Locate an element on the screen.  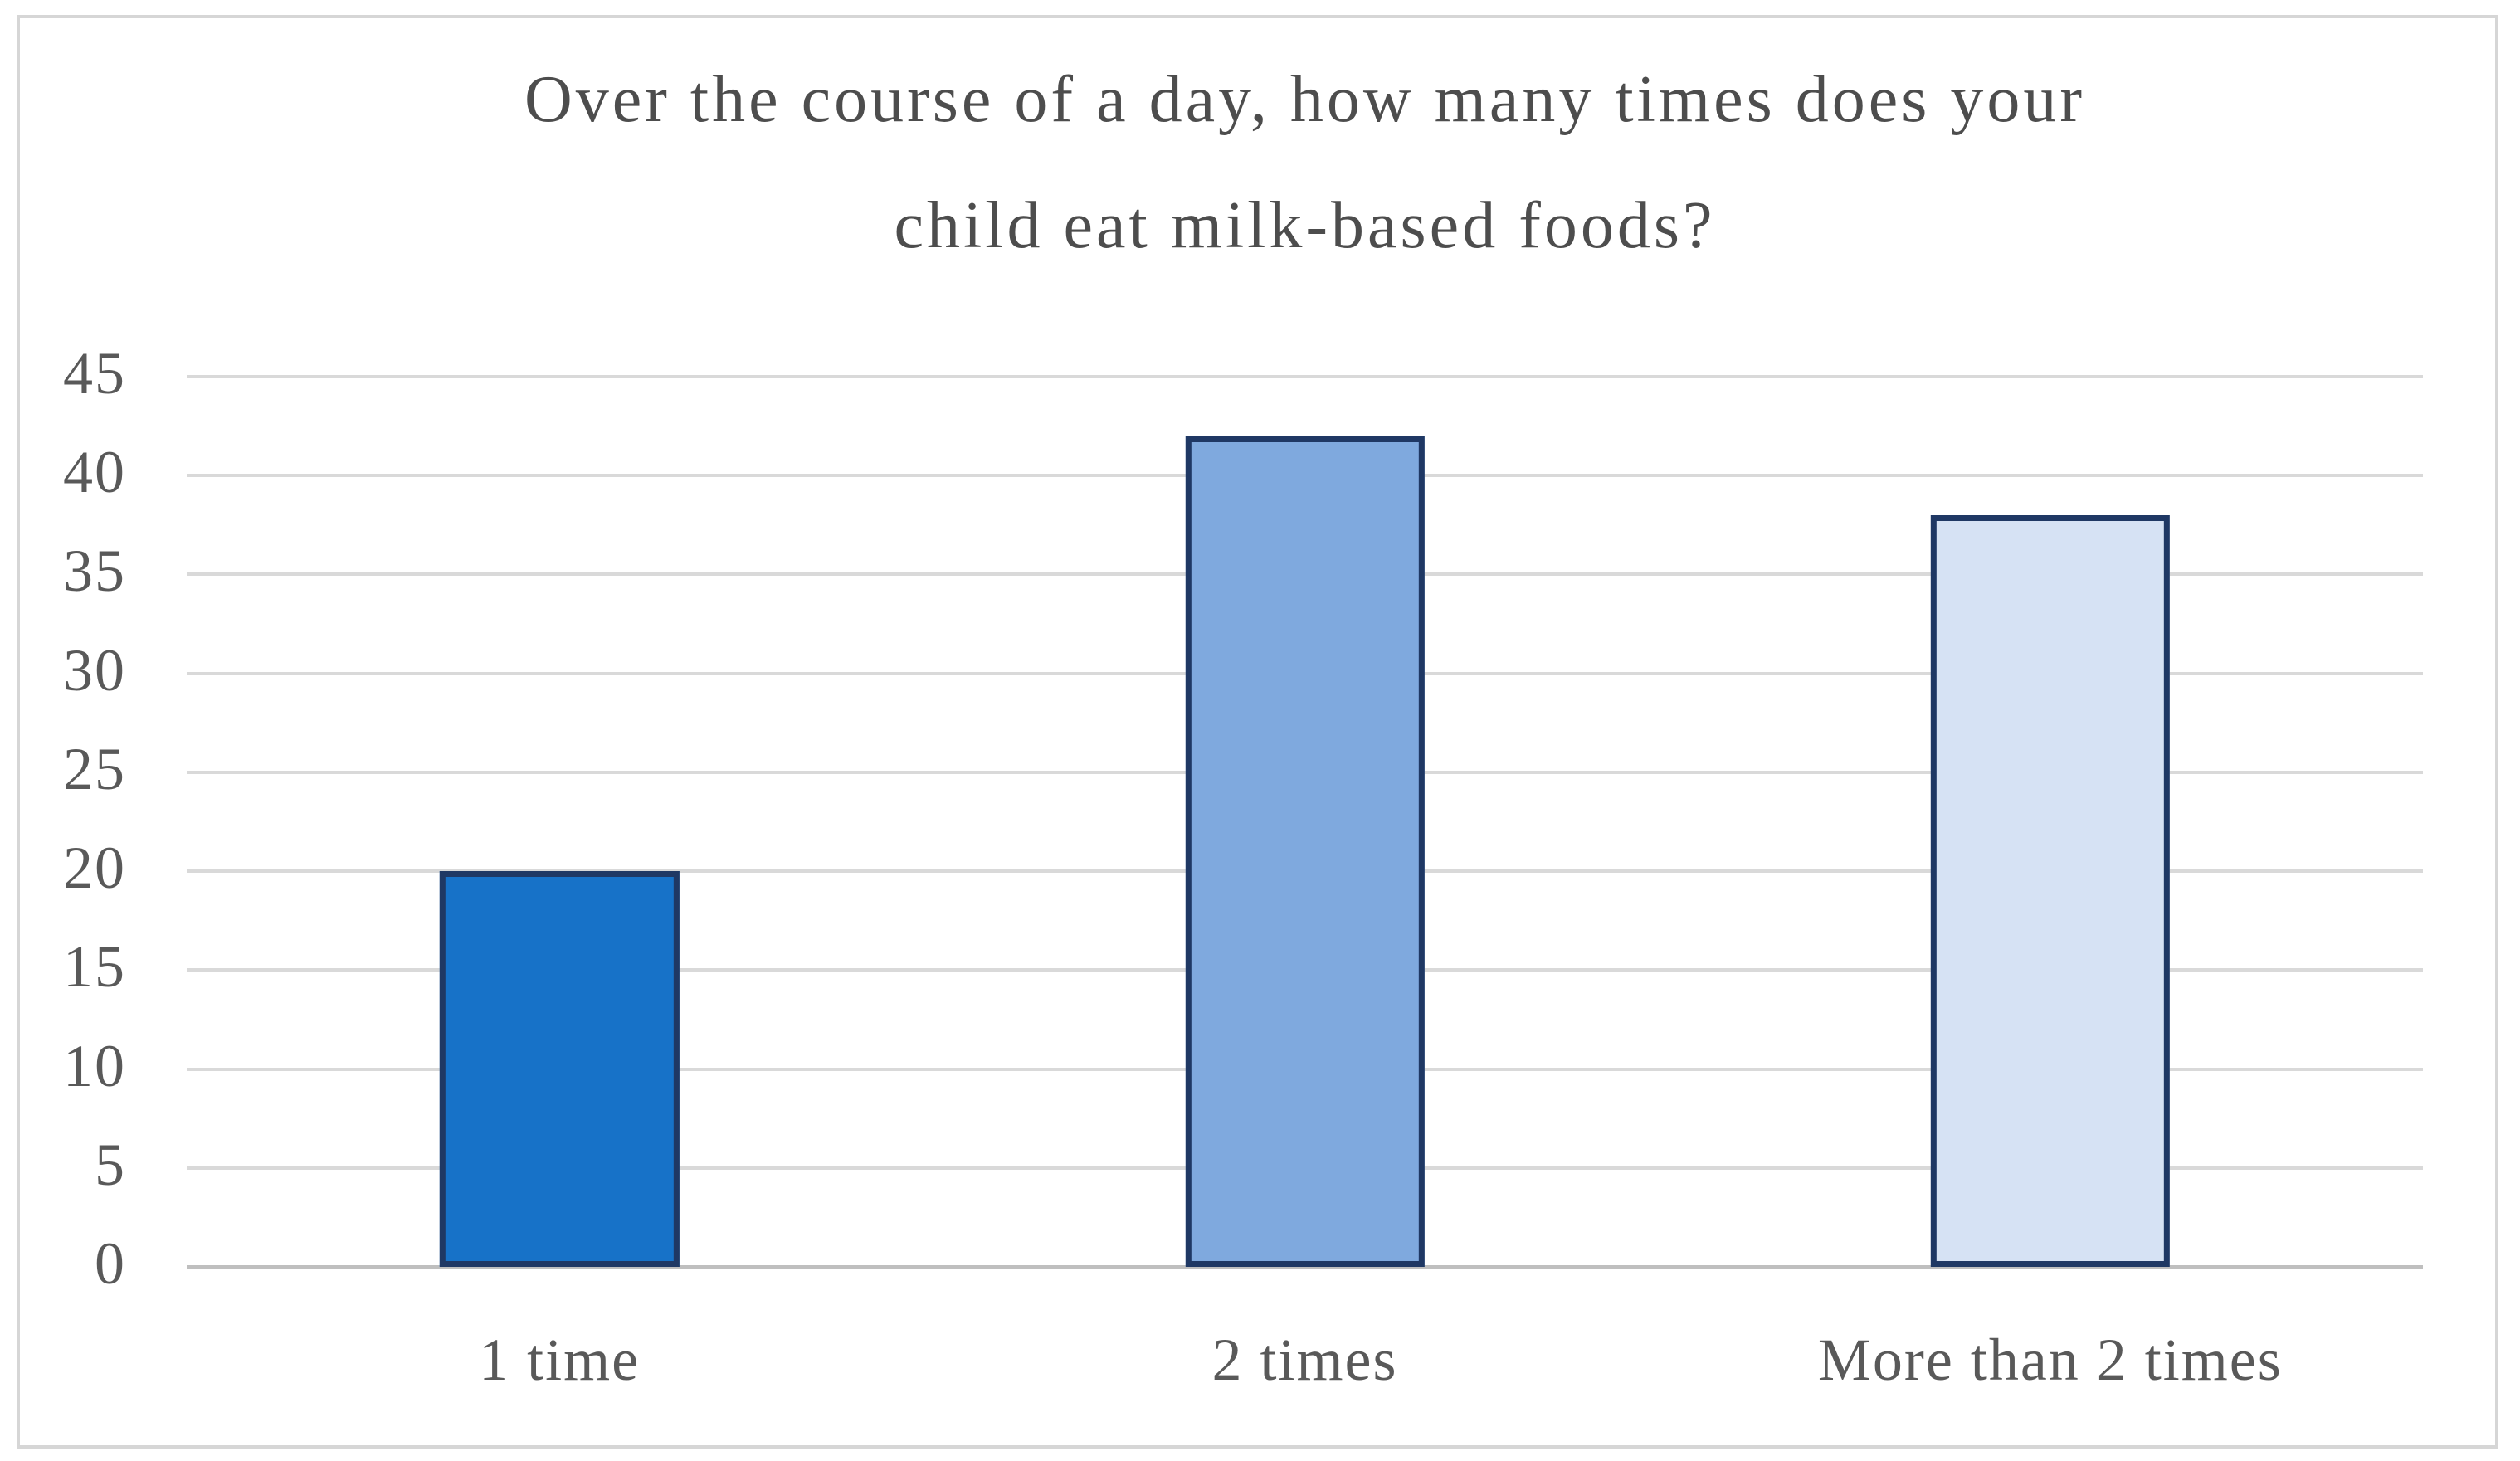
y-tick-label: 5 is located at coordinates (110, 1164).